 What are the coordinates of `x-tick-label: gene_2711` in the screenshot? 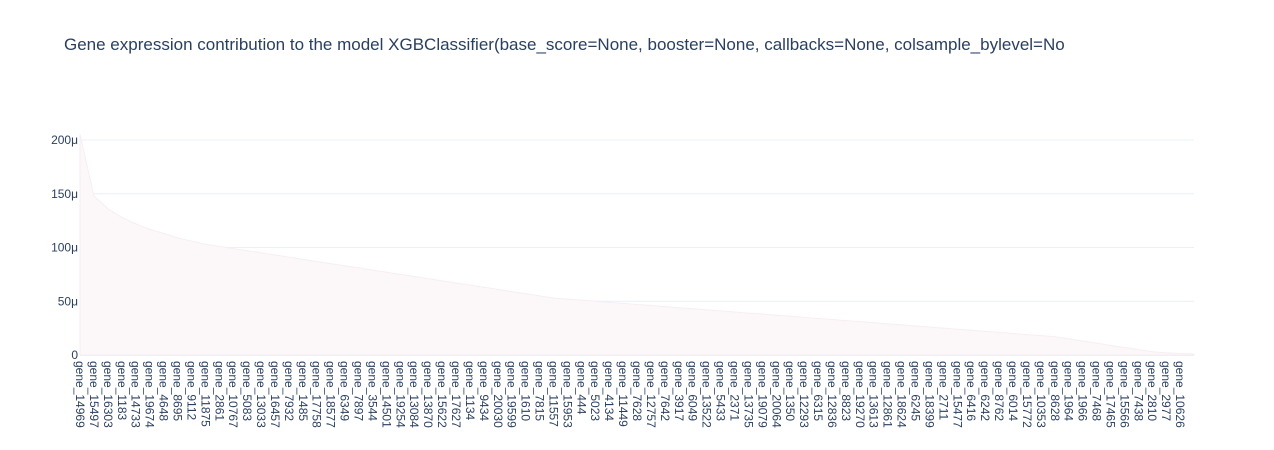 It's located at (943, 391).